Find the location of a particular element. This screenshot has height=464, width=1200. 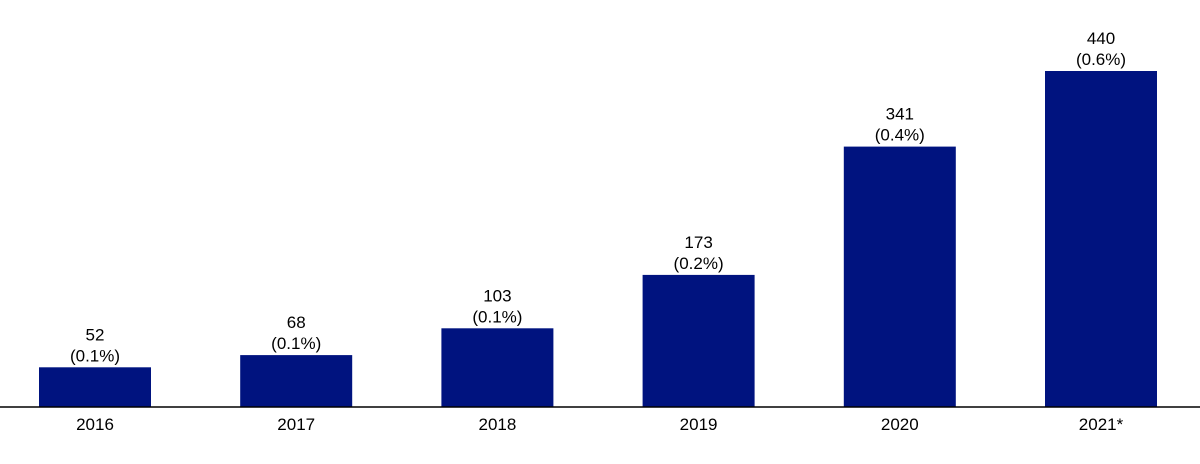

bar-value-label: 440 is located at coordinates (1101, 38).